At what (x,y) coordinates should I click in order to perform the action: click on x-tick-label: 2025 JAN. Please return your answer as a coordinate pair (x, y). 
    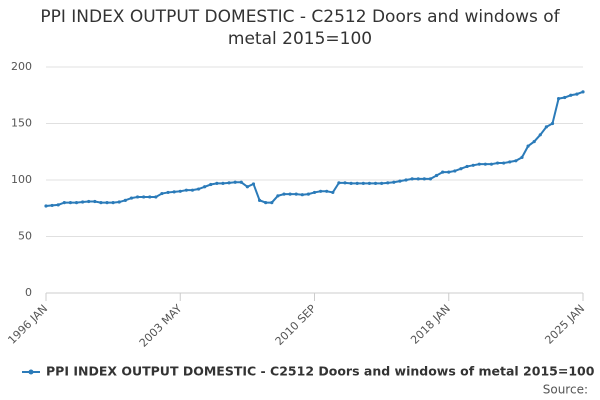
    Looking at the image, I should click on (564, 324).